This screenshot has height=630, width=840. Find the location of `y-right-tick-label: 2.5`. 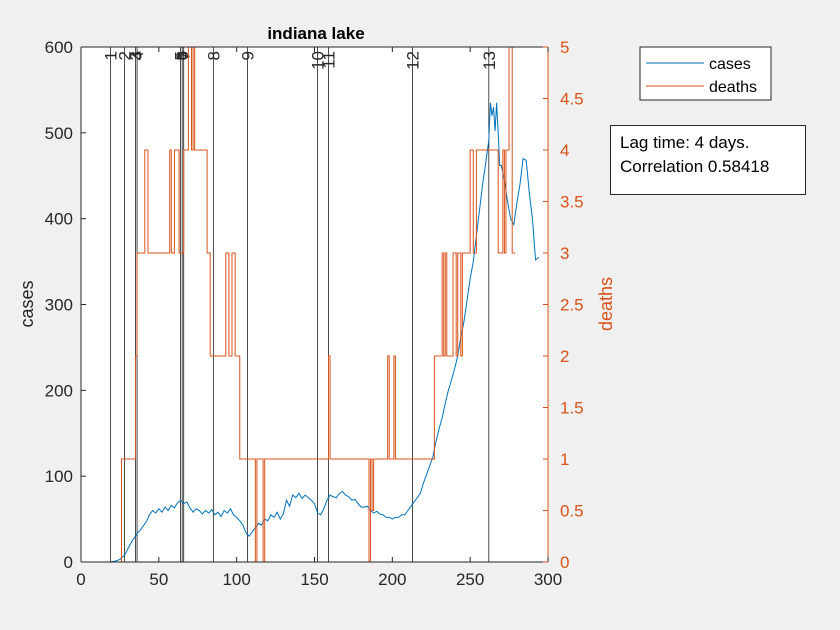

y-right-tick-label: 2.5 is located at coordinates (572, 305).